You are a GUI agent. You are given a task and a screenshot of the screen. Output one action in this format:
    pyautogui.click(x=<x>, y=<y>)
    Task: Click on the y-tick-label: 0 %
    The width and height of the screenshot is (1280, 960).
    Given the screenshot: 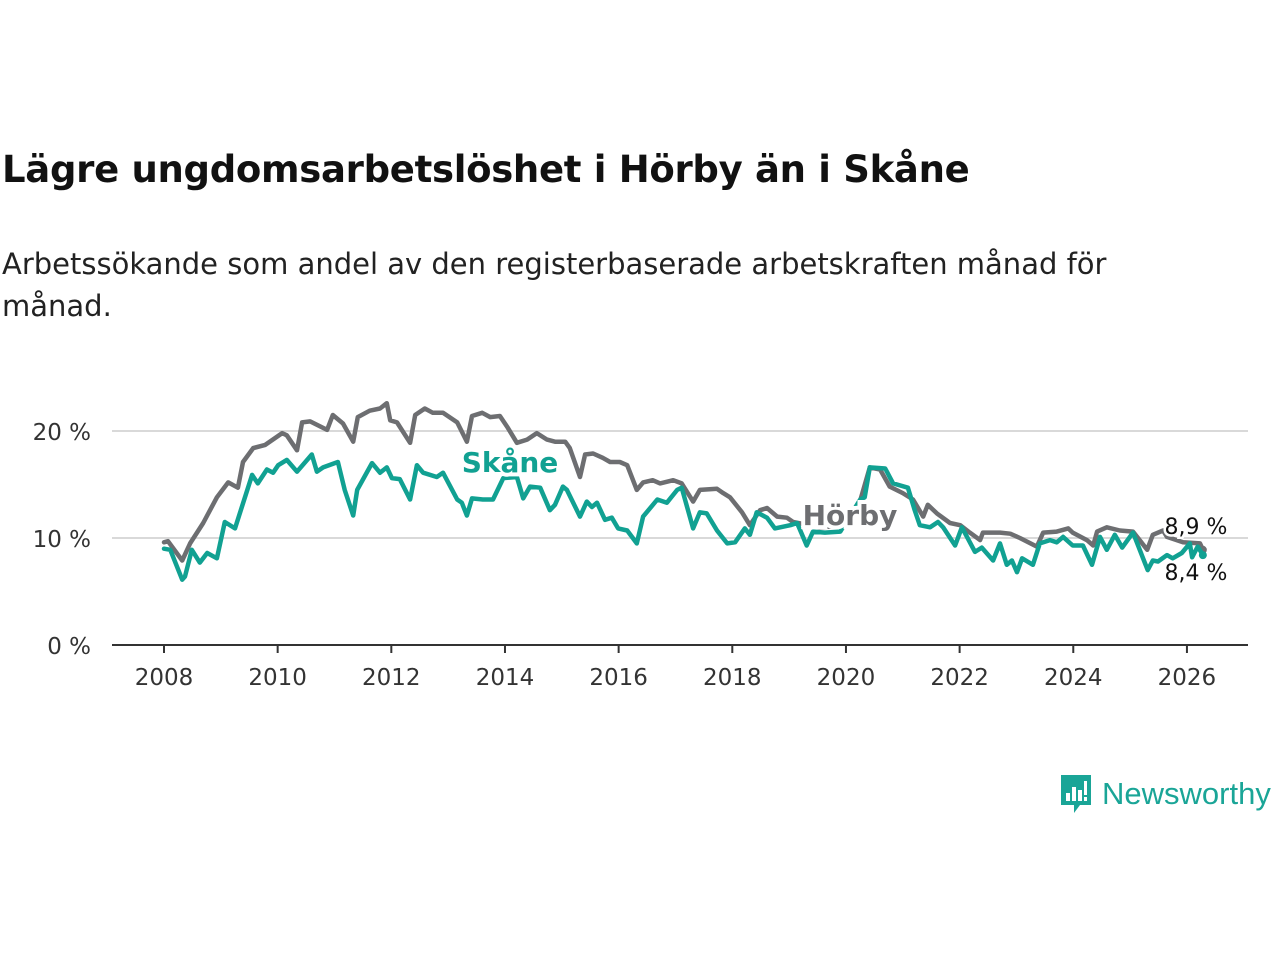 What is the action you would take?
    pyautogui.click(x=69, y=647)
    